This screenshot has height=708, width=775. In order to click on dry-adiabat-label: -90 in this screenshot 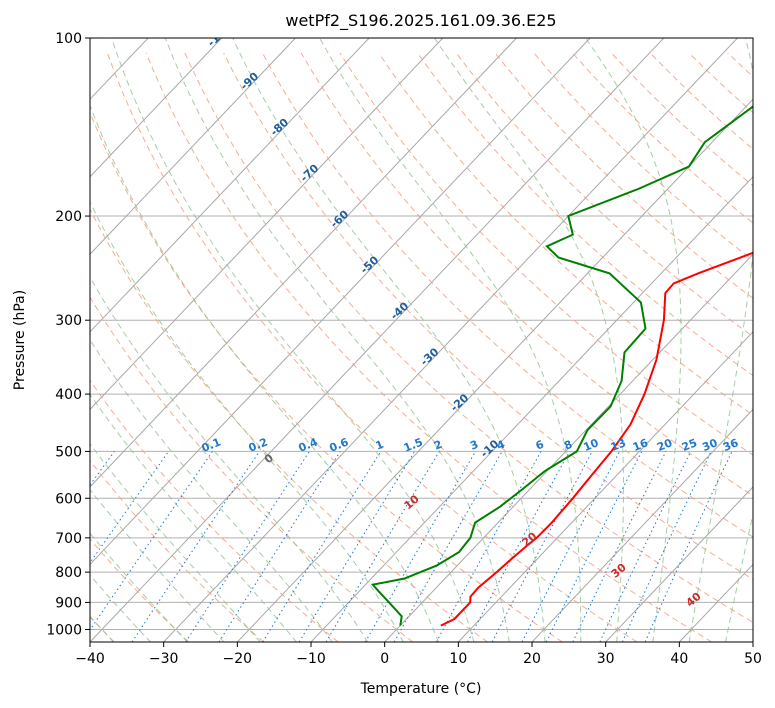, I will do `click(250, 81)`.